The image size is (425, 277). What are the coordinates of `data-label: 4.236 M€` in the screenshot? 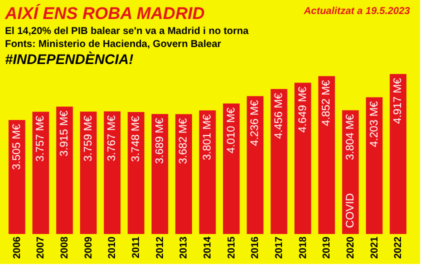 It's located at (255, 123).